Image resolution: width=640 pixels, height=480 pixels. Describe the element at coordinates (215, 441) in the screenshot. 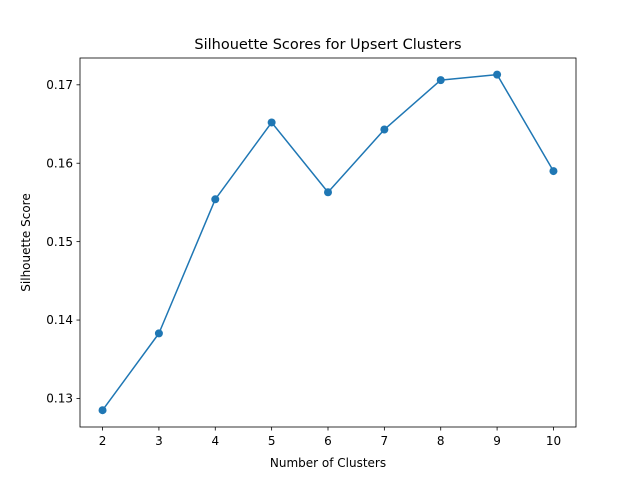

I see `x-tick-label: 4` at that location.